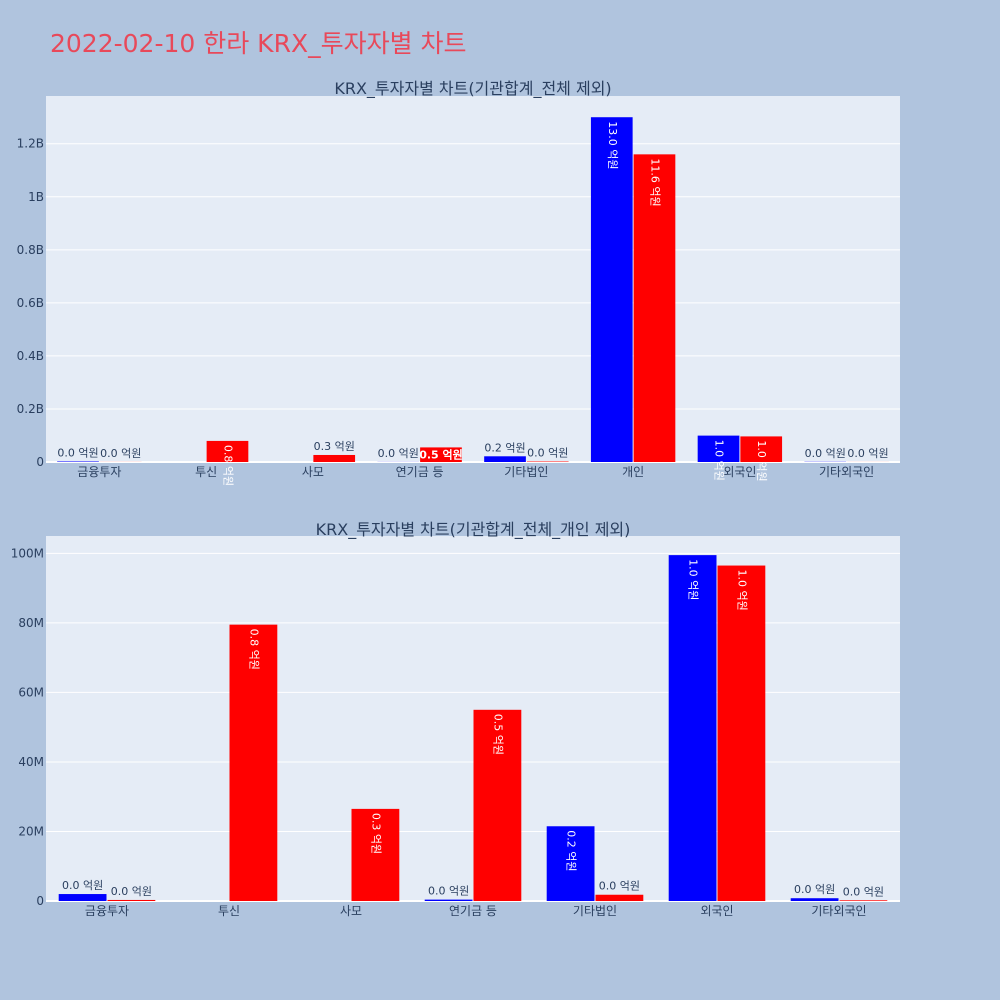 Image resolution: width=1000 pixels, height=1000 pixels. Describe the element at coordinates (258, 43) in the screenshot. I see `page-title: 2022-02-10 한라 KRX_투자자별 차트` at that location.